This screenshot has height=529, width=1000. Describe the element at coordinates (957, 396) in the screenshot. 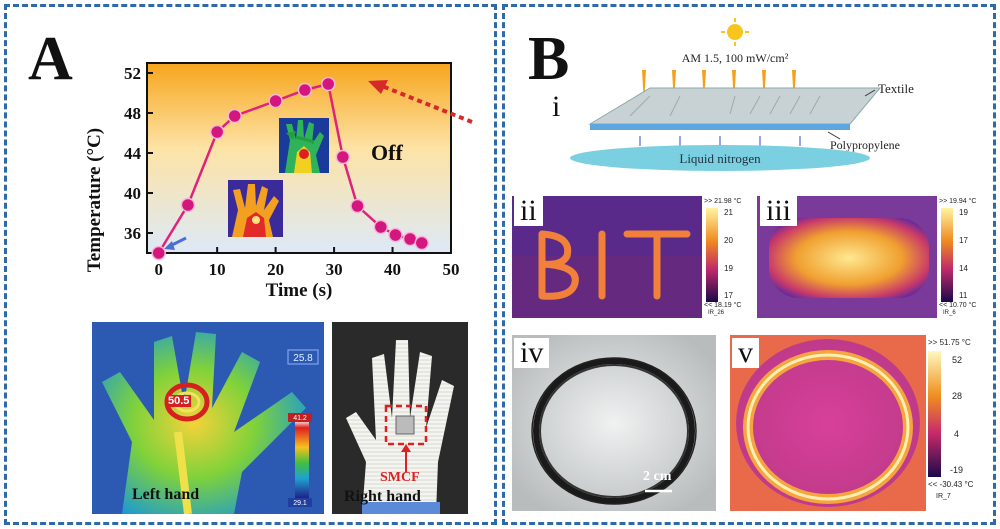

I see `thermal-v-tick: 28` at that location.